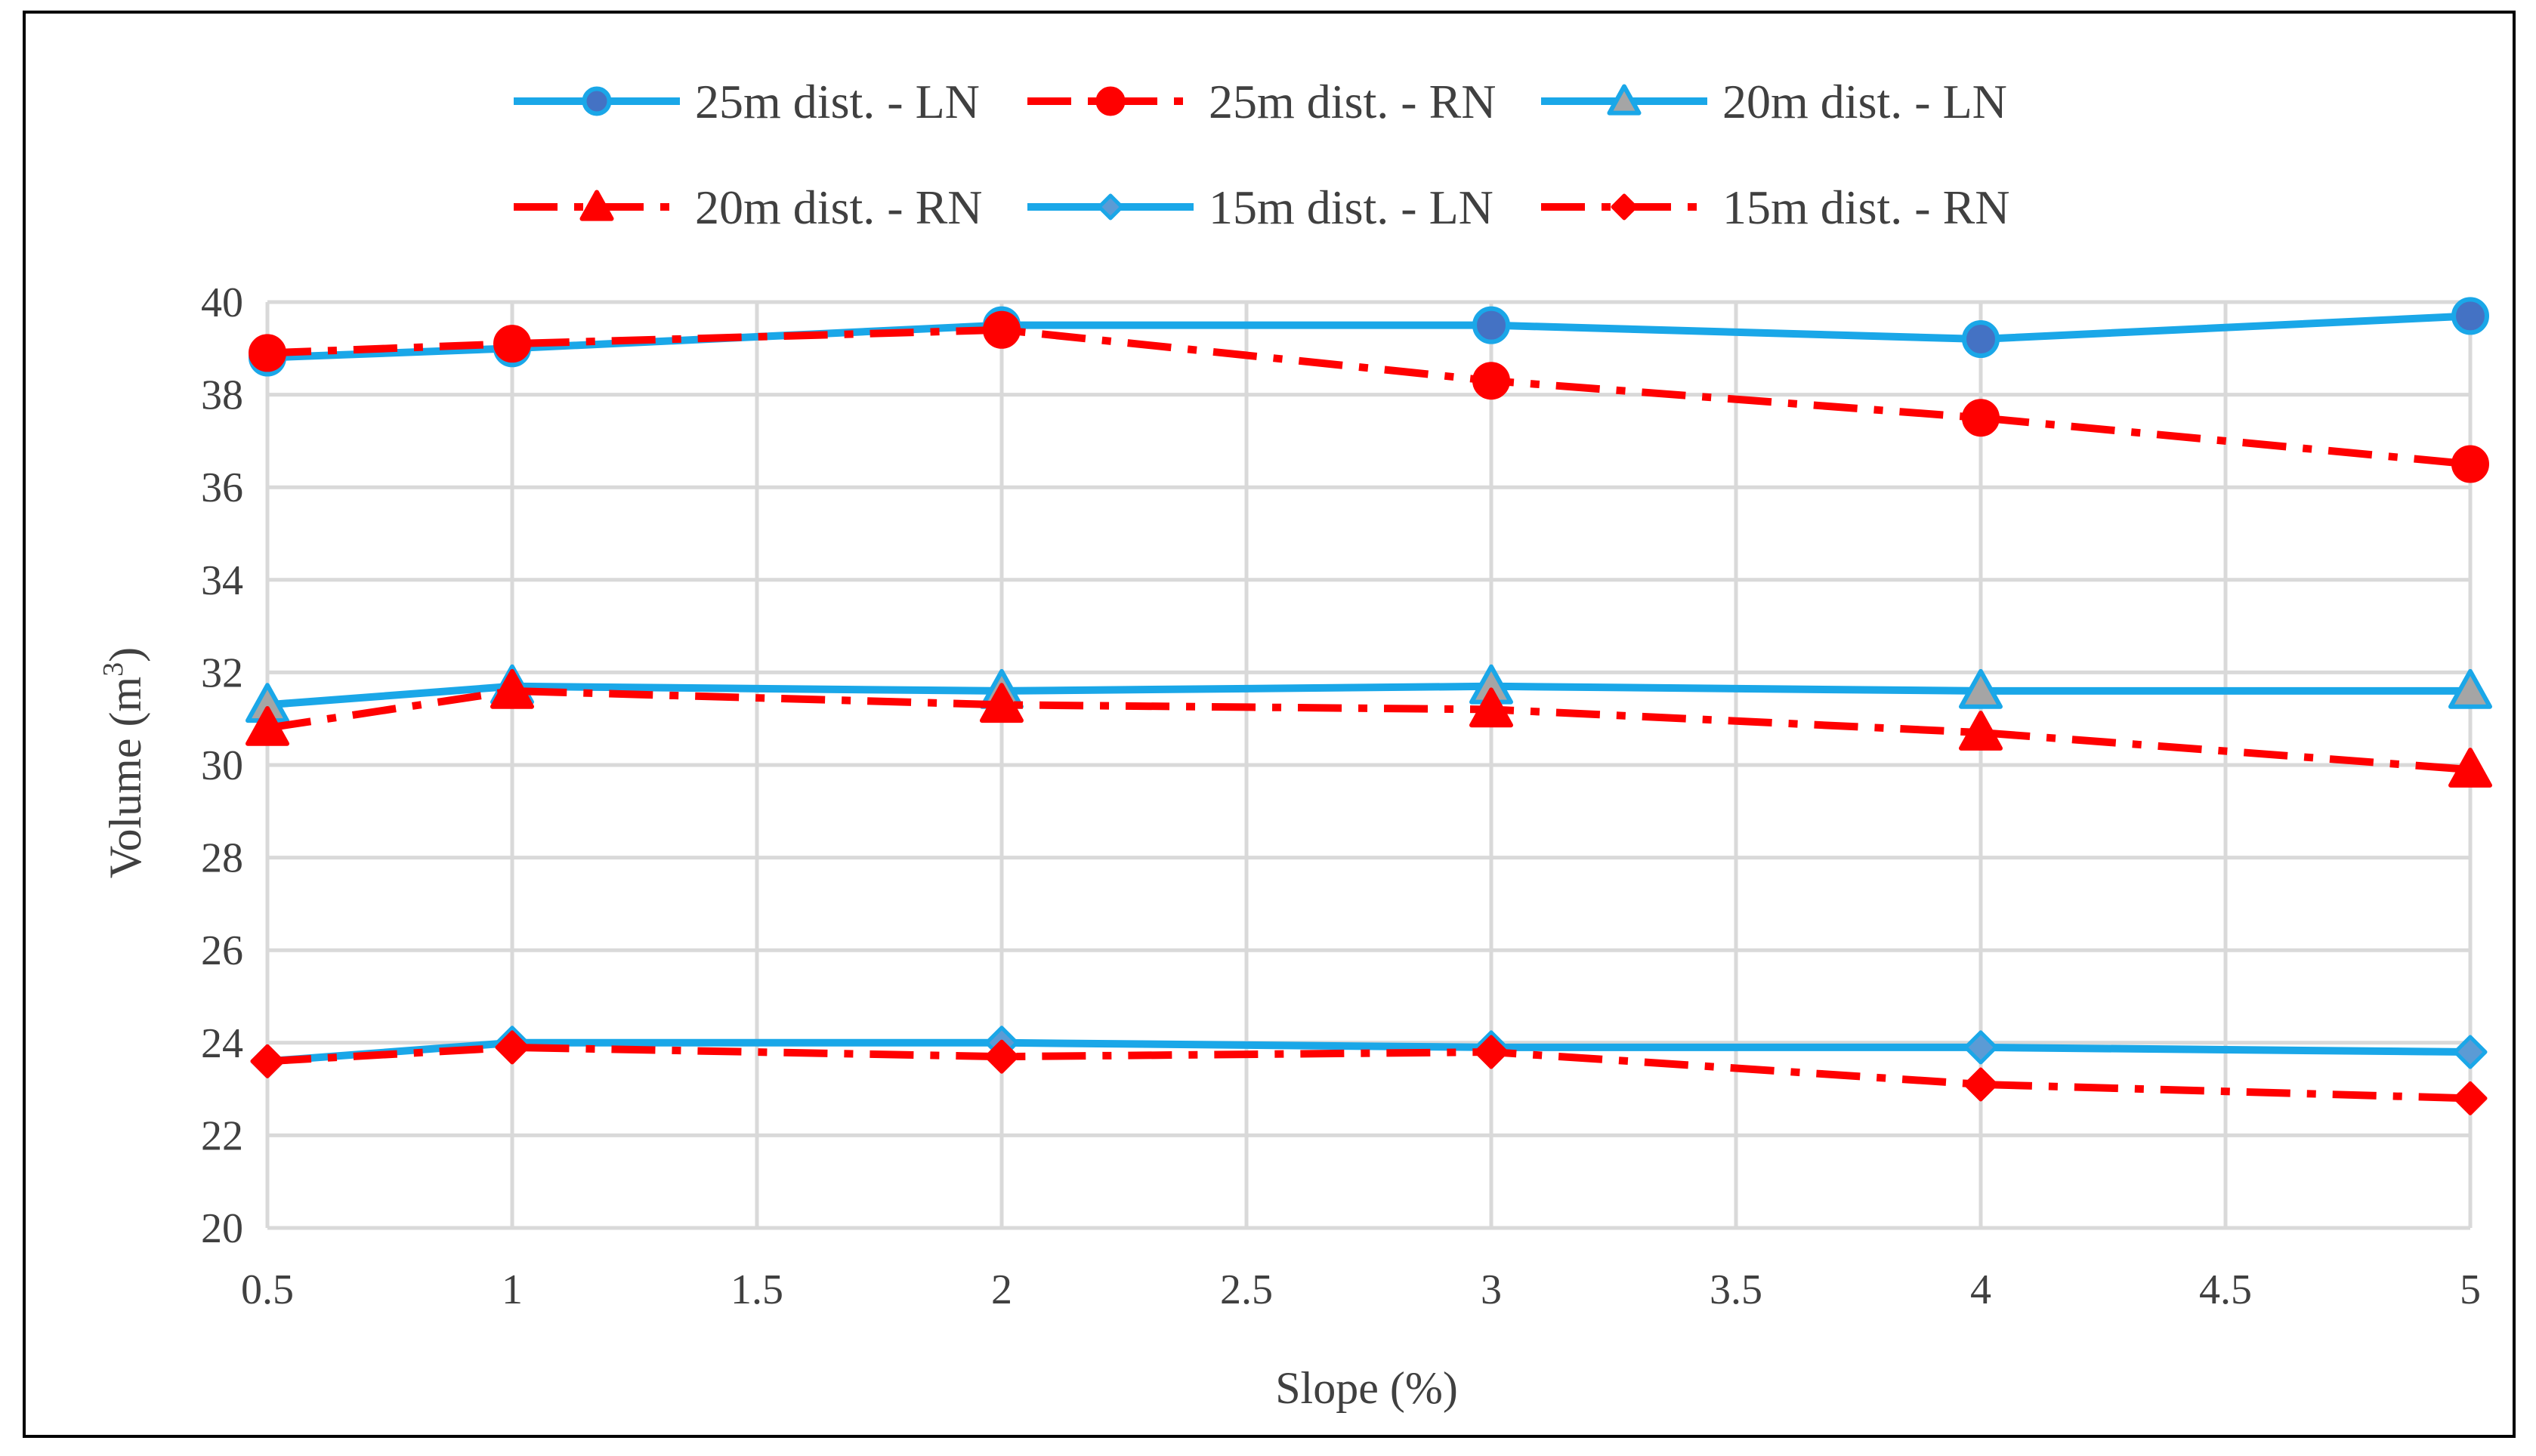 The width and height of the screenshot is (2536, 1456). Describe the element at coordinates (2470, 1289) in the screenshot. I see `x-tick-label: 5` at that location.